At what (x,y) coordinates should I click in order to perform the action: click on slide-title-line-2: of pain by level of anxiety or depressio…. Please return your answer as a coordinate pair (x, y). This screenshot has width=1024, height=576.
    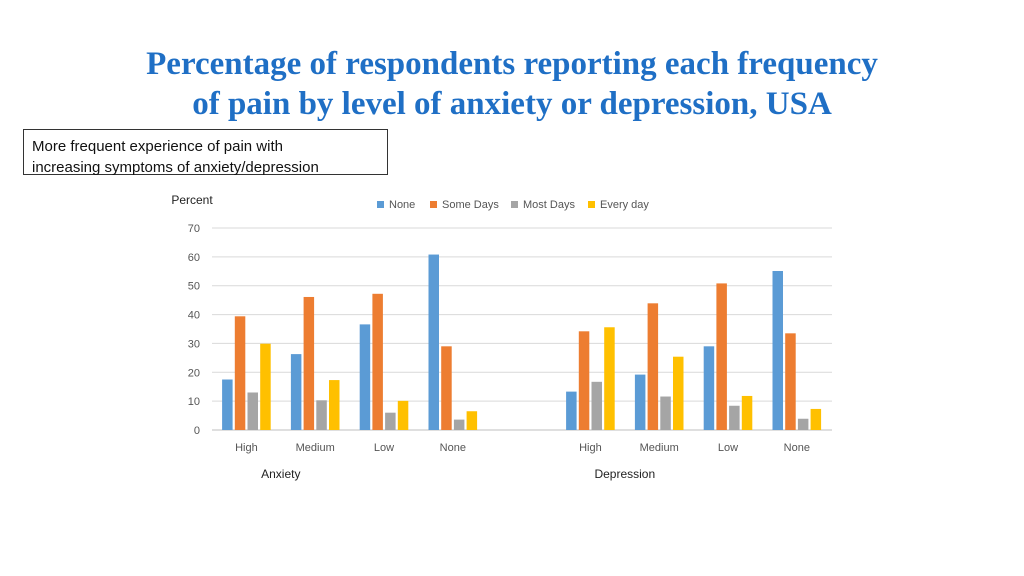
    Looking at the image, I should click on (512, 104).